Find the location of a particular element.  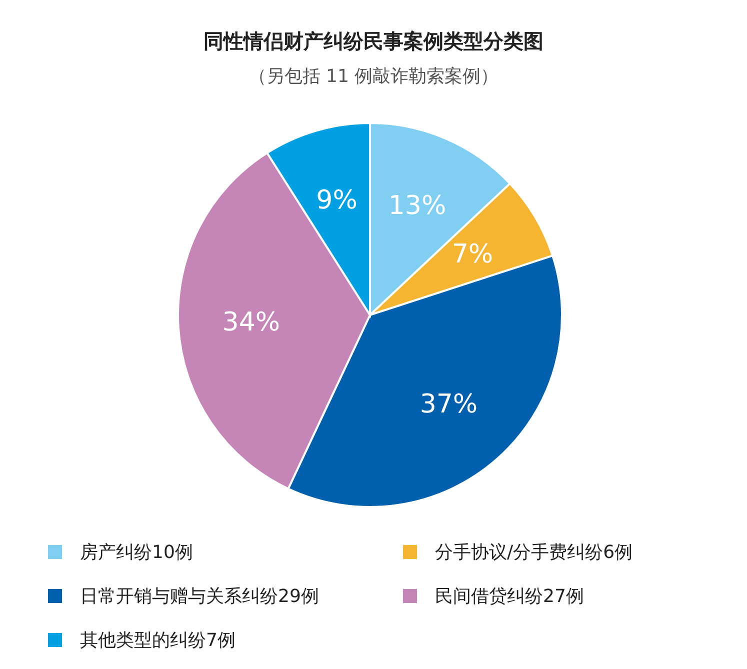

legend-label: 日常开销与赠与关系纠纷29例 is located at coordinates (199, 596).